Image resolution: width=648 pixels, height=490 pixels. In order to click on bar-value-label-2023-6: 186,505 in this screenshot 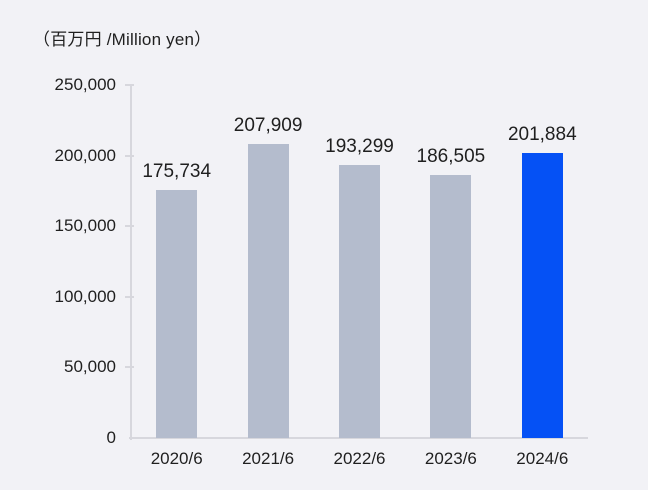, I will do `click(451, 156)`.